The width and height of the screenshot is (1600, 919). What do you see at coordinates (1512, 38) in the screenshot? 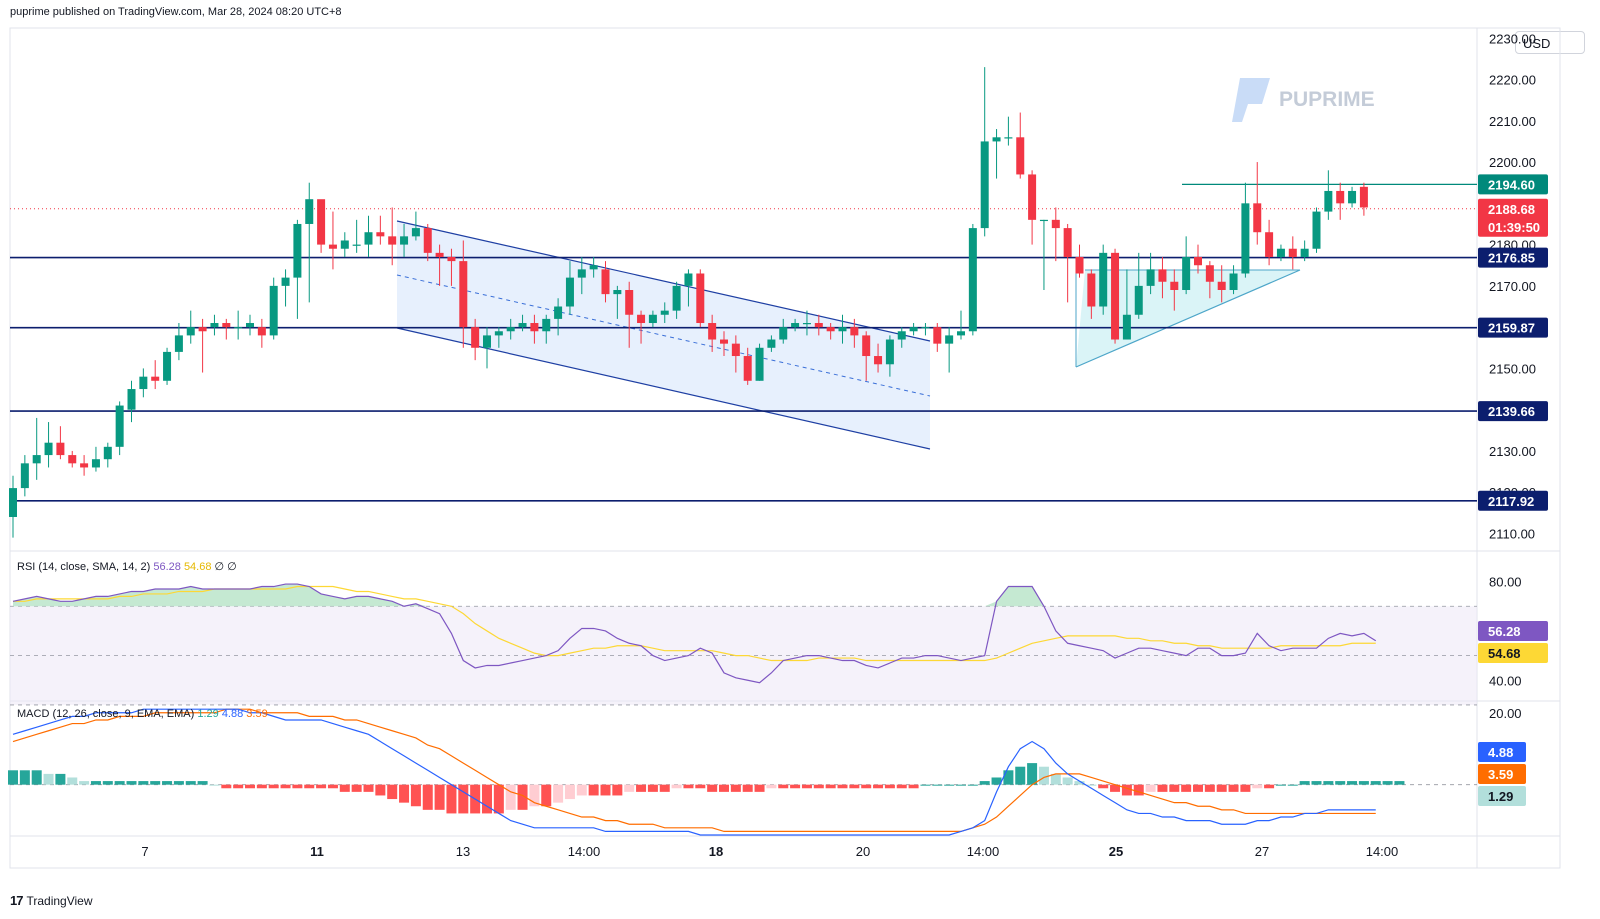
I see `price-tick-label: 2230.00` at bounding box center [1512, 38].